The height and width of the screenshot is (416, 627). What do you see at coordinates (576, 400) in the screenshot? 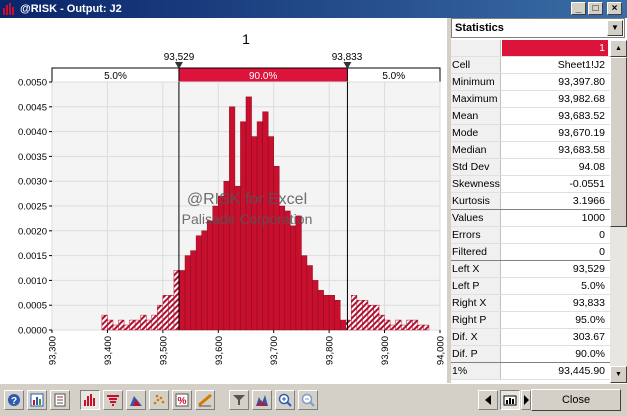
I see `close-button: Close` at bounding box center [576, 400].